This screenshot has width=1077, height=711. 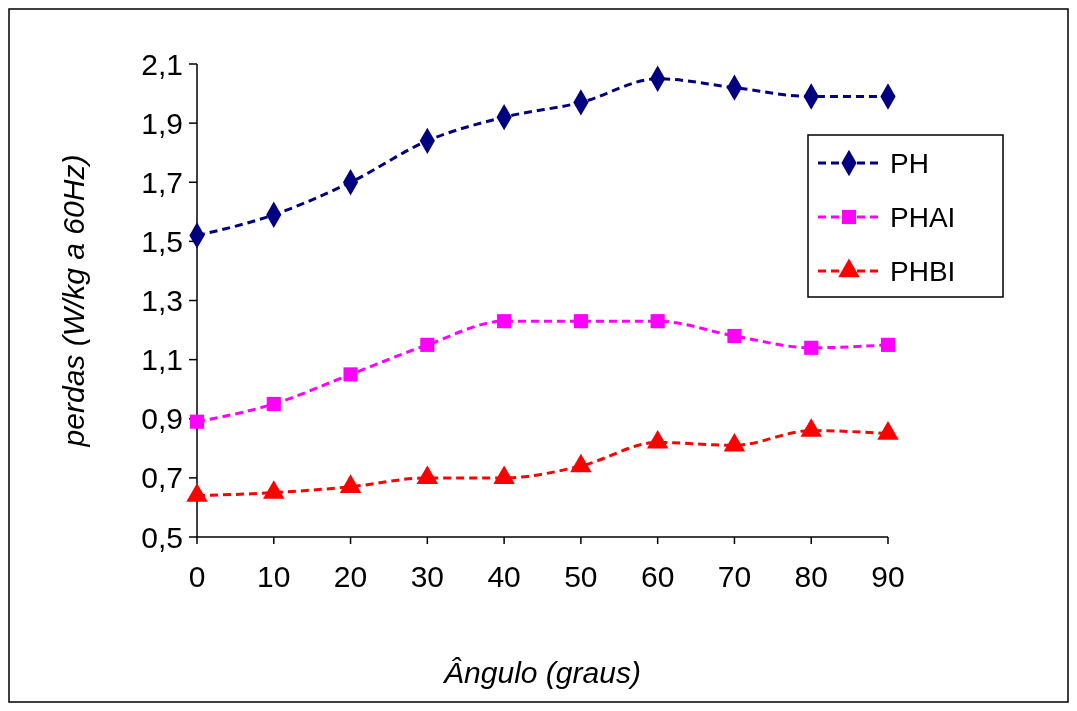 What do you see at coordinates (909, 163) in the screenshot?
I see `legend-label: PH` at bounding box center [909, 163].